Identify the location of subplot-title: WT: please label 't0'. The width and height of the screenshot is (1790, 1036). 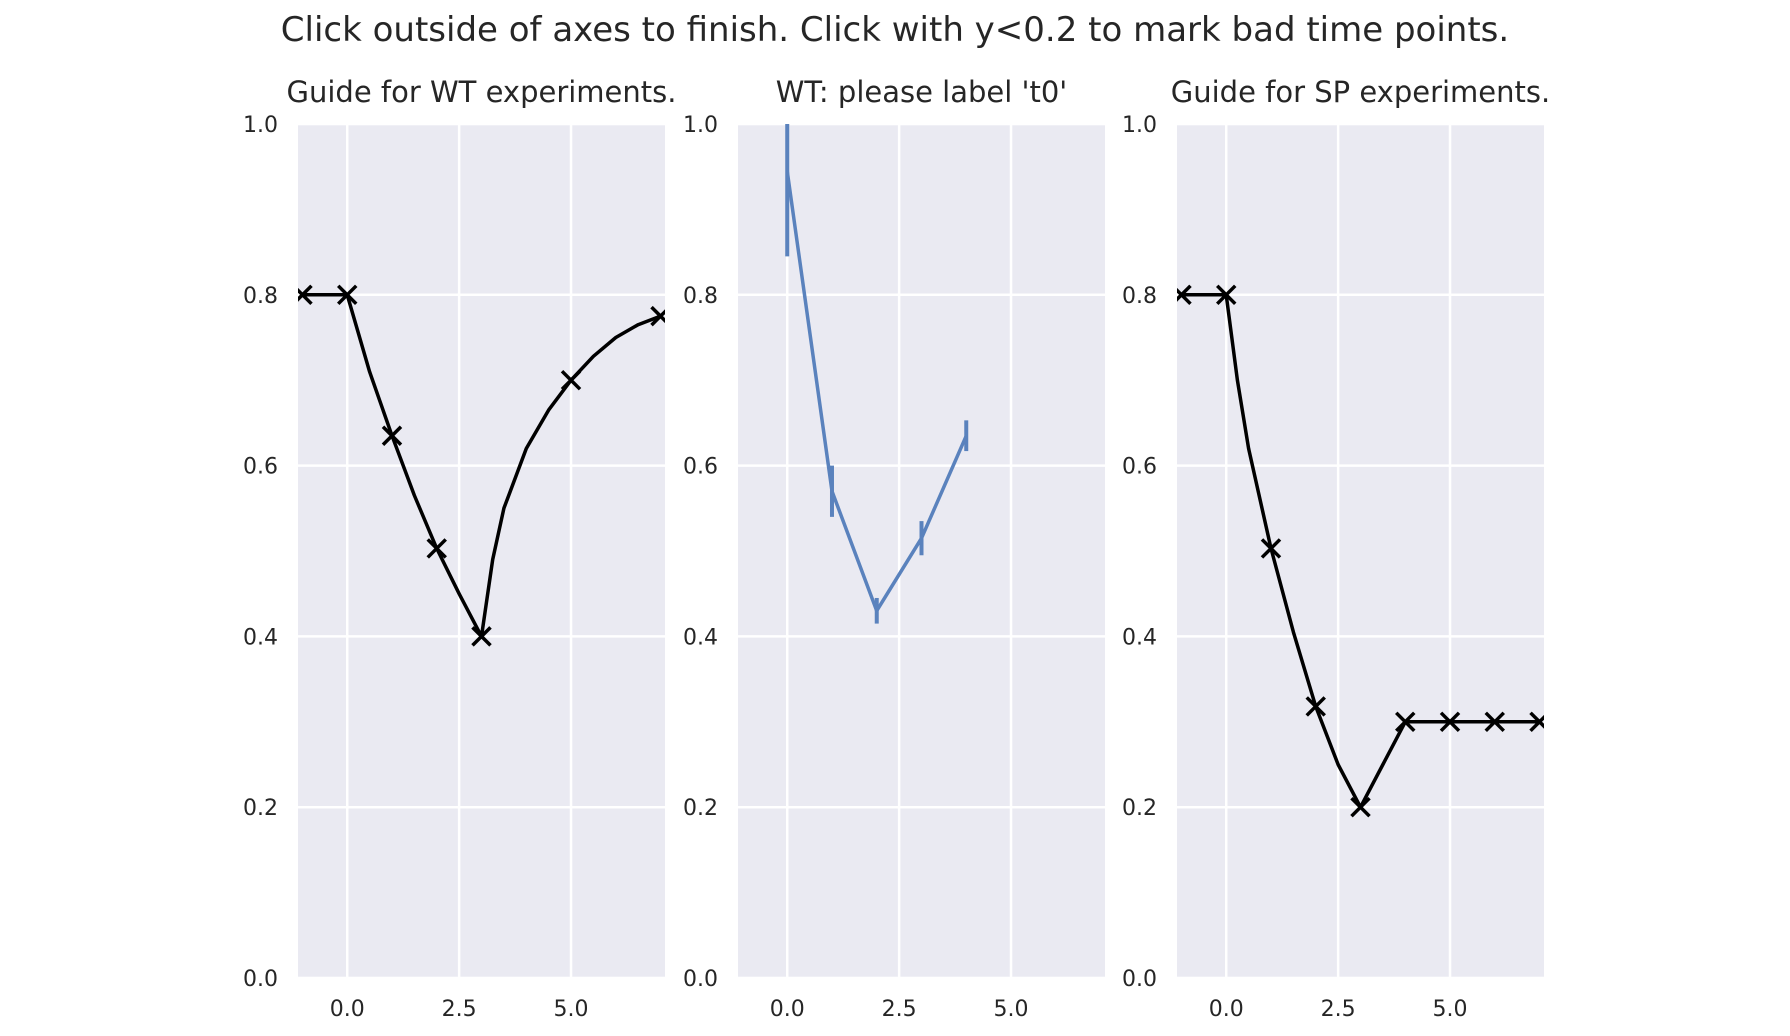
(922, 92).